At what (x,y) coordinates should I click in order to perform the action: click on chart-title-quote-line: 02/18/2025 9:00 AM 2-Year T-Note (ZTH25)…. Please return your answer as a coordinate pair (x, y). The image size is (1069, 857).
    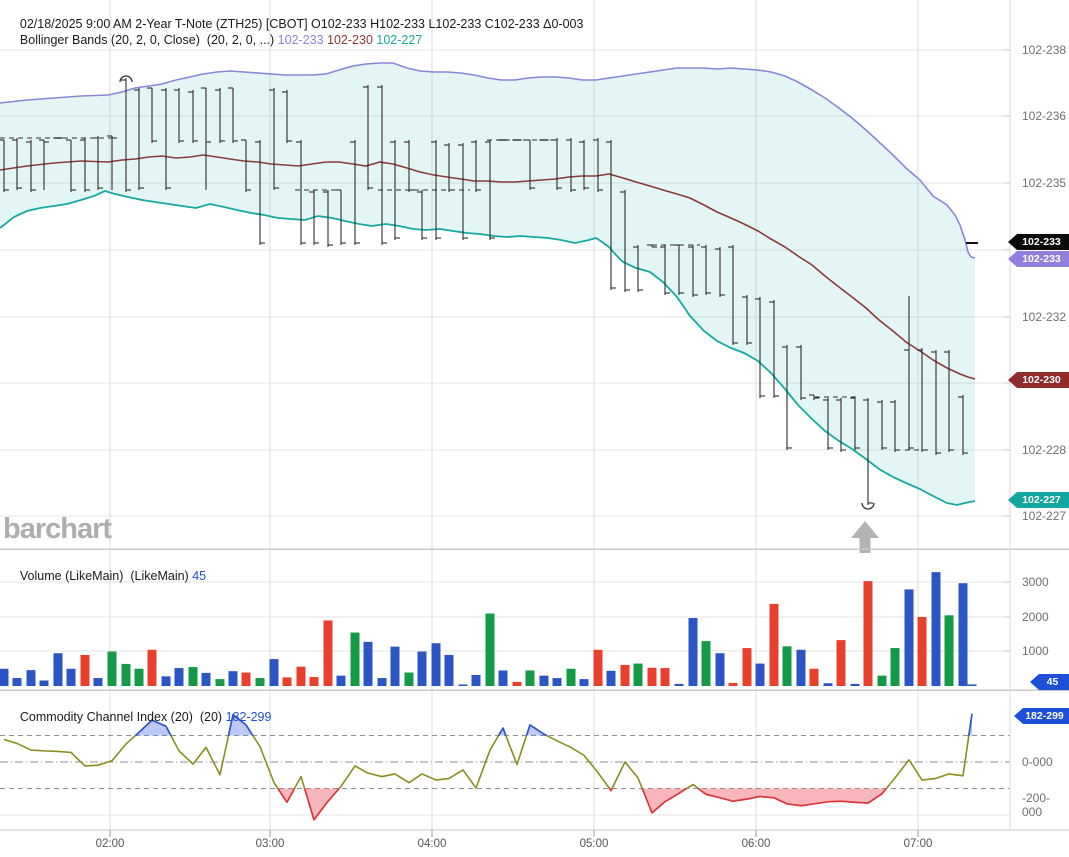
    Looking at the image, I should click on (295, 24).